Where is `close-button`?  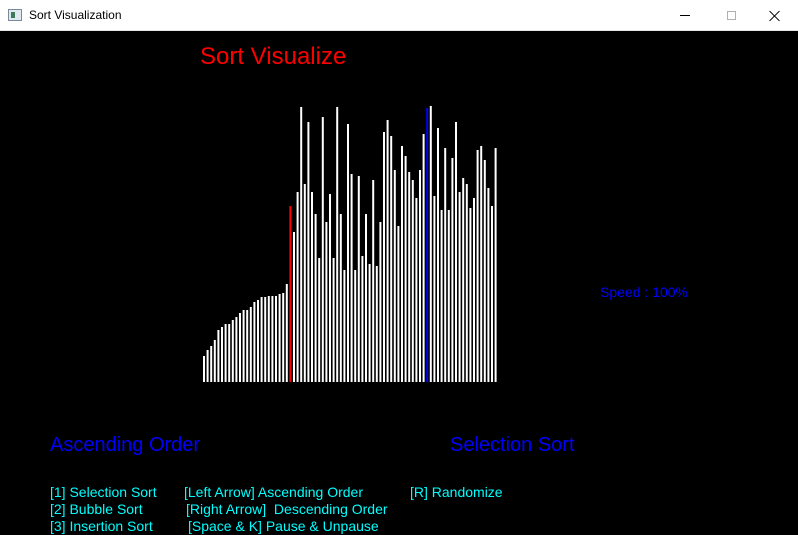
close-button is located at coordinates (775, 15).